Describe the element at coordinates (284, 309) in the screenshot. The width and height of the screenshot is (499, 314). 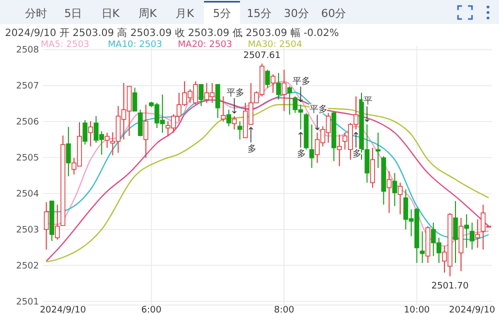
I see `x-tick-label: 8:00` at that location.